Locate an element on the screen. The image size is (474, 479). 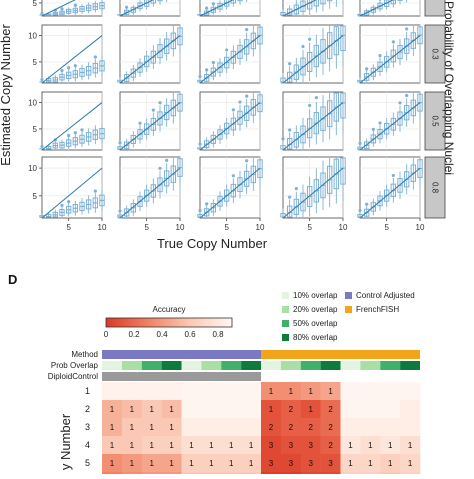
annotation-row-label: Prob Overlap is located at coordinates (75, 365).